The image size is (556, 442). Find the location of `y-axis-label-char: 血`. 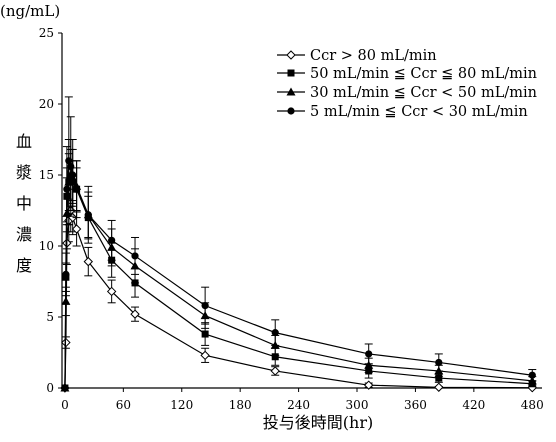

y-axis-label-char: 血 is located at coordinates (24, 141).